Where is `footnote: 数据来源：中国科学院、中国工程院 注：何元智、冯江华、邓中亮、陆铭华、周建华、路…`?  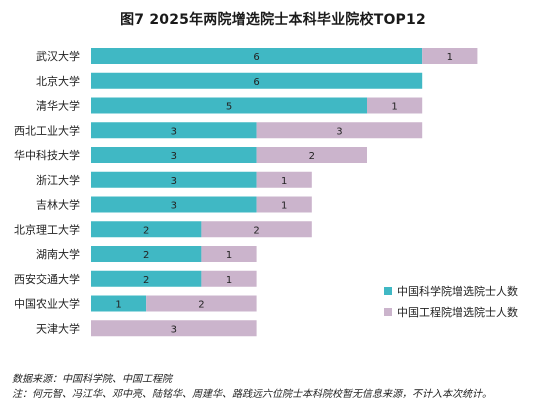
footnote: 数据来源：中国科学院、中国工程院 注：何元智、冯江华、邓中亮、陆铭华、周建华、路… is located at coordinates (276, 387).